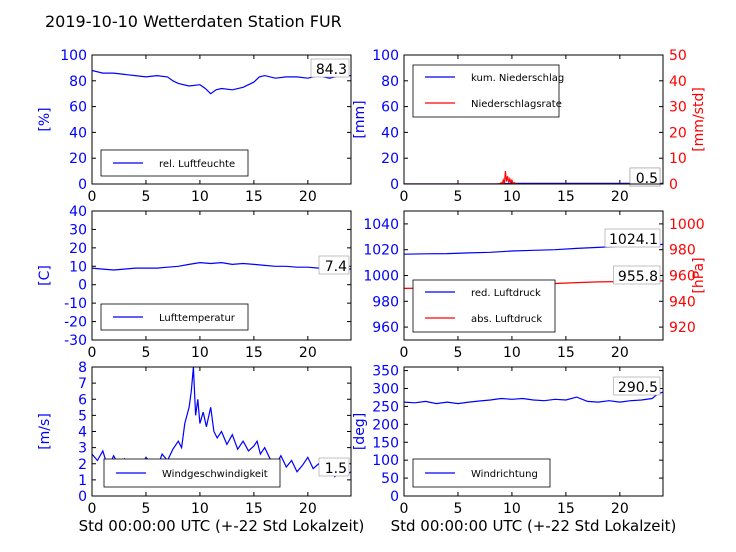 This screenshot has height=552, width=736. Describe the element at coordinates (215, 474) in the screenshot. I see `legend-label: Windgeschwindigkeit` at that location.